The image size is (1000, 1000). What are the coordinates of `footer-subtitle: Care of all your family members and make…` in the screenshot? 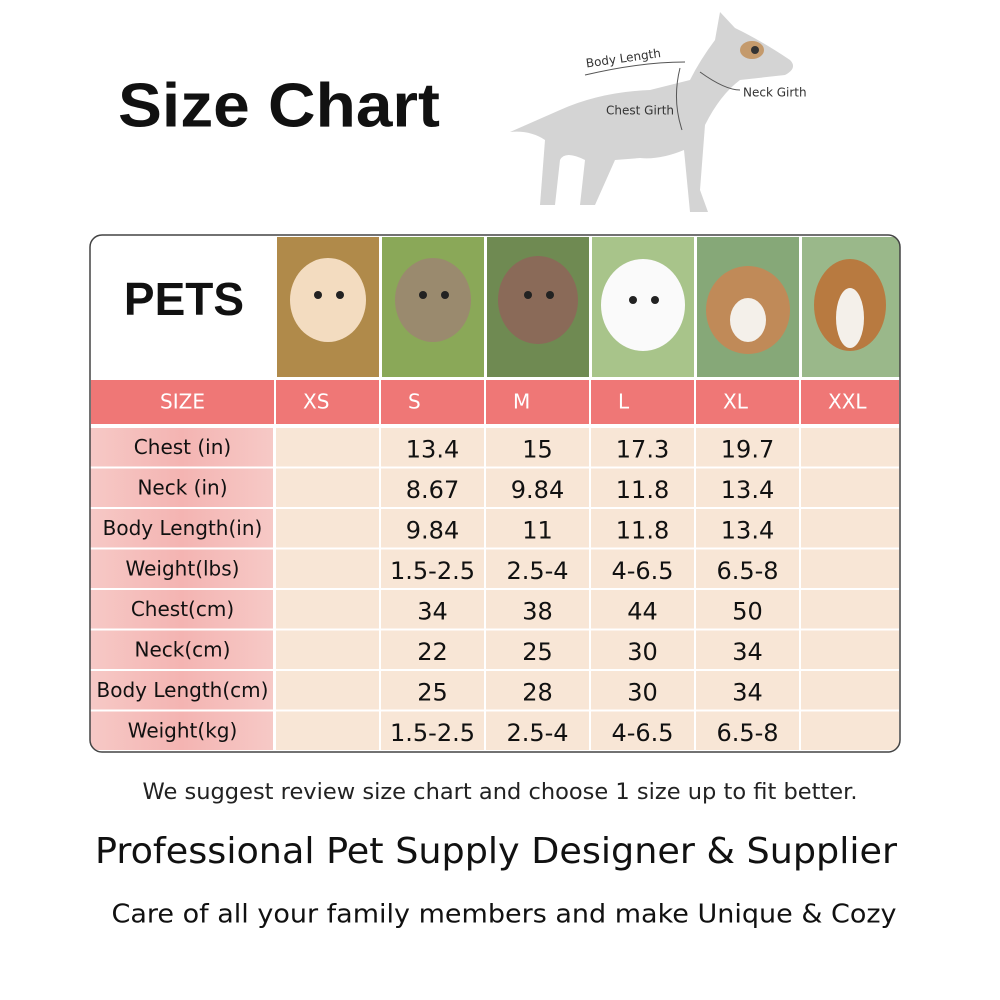 It's located at (504, 915).